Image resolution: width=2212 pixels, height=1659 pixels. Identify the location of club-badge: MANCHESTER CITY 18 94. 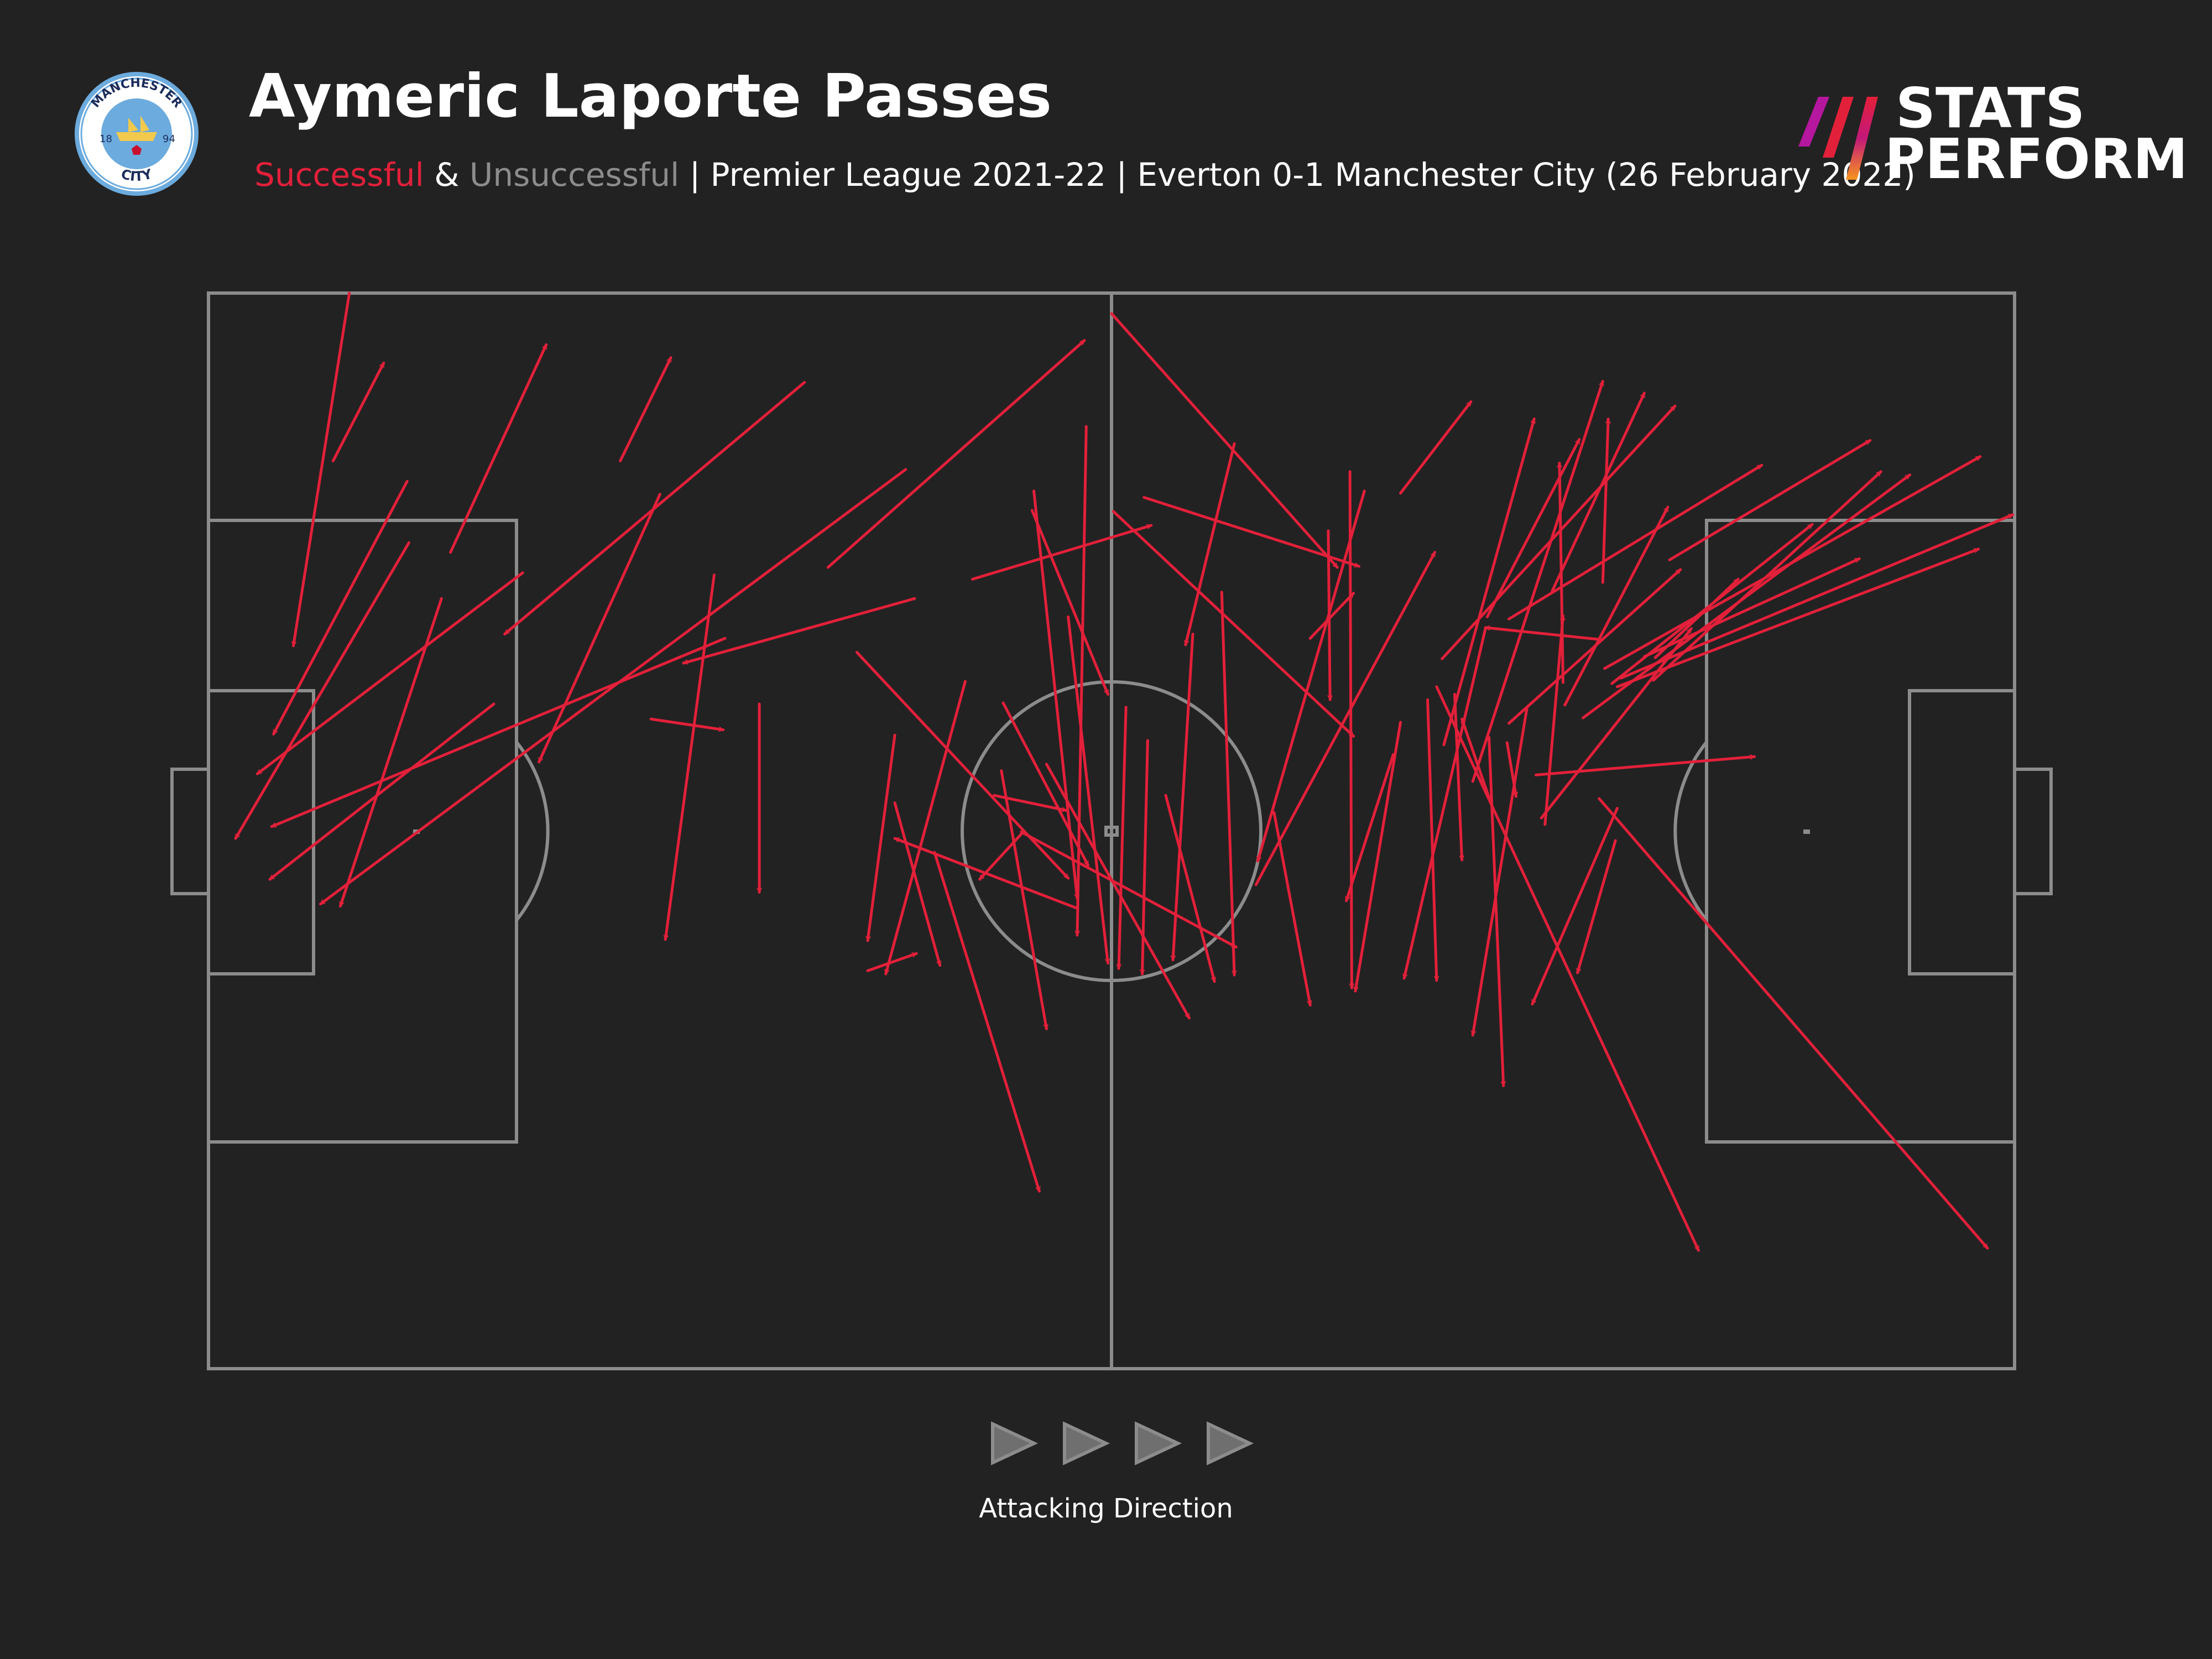
(137, 134).